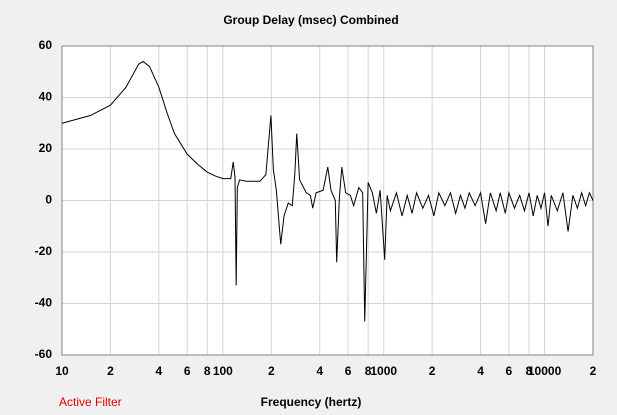 This screenshot has height=415, width=617. Describe the element at coordinates (62, 371) in the screenshot. I see `x-tick-label: 10` at that location.